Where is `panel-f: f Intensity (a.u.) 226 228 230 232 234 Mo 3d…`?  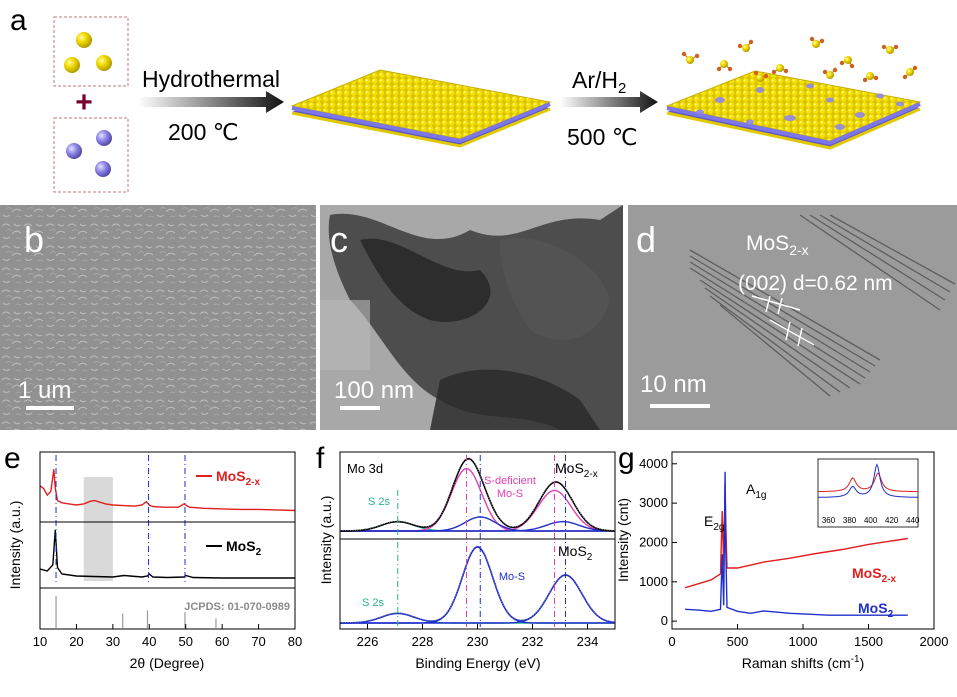 panel-f: f Intensity (a.u.) 226 228 230 232 234 Mo 3d… is located at coordinates (466, 556).